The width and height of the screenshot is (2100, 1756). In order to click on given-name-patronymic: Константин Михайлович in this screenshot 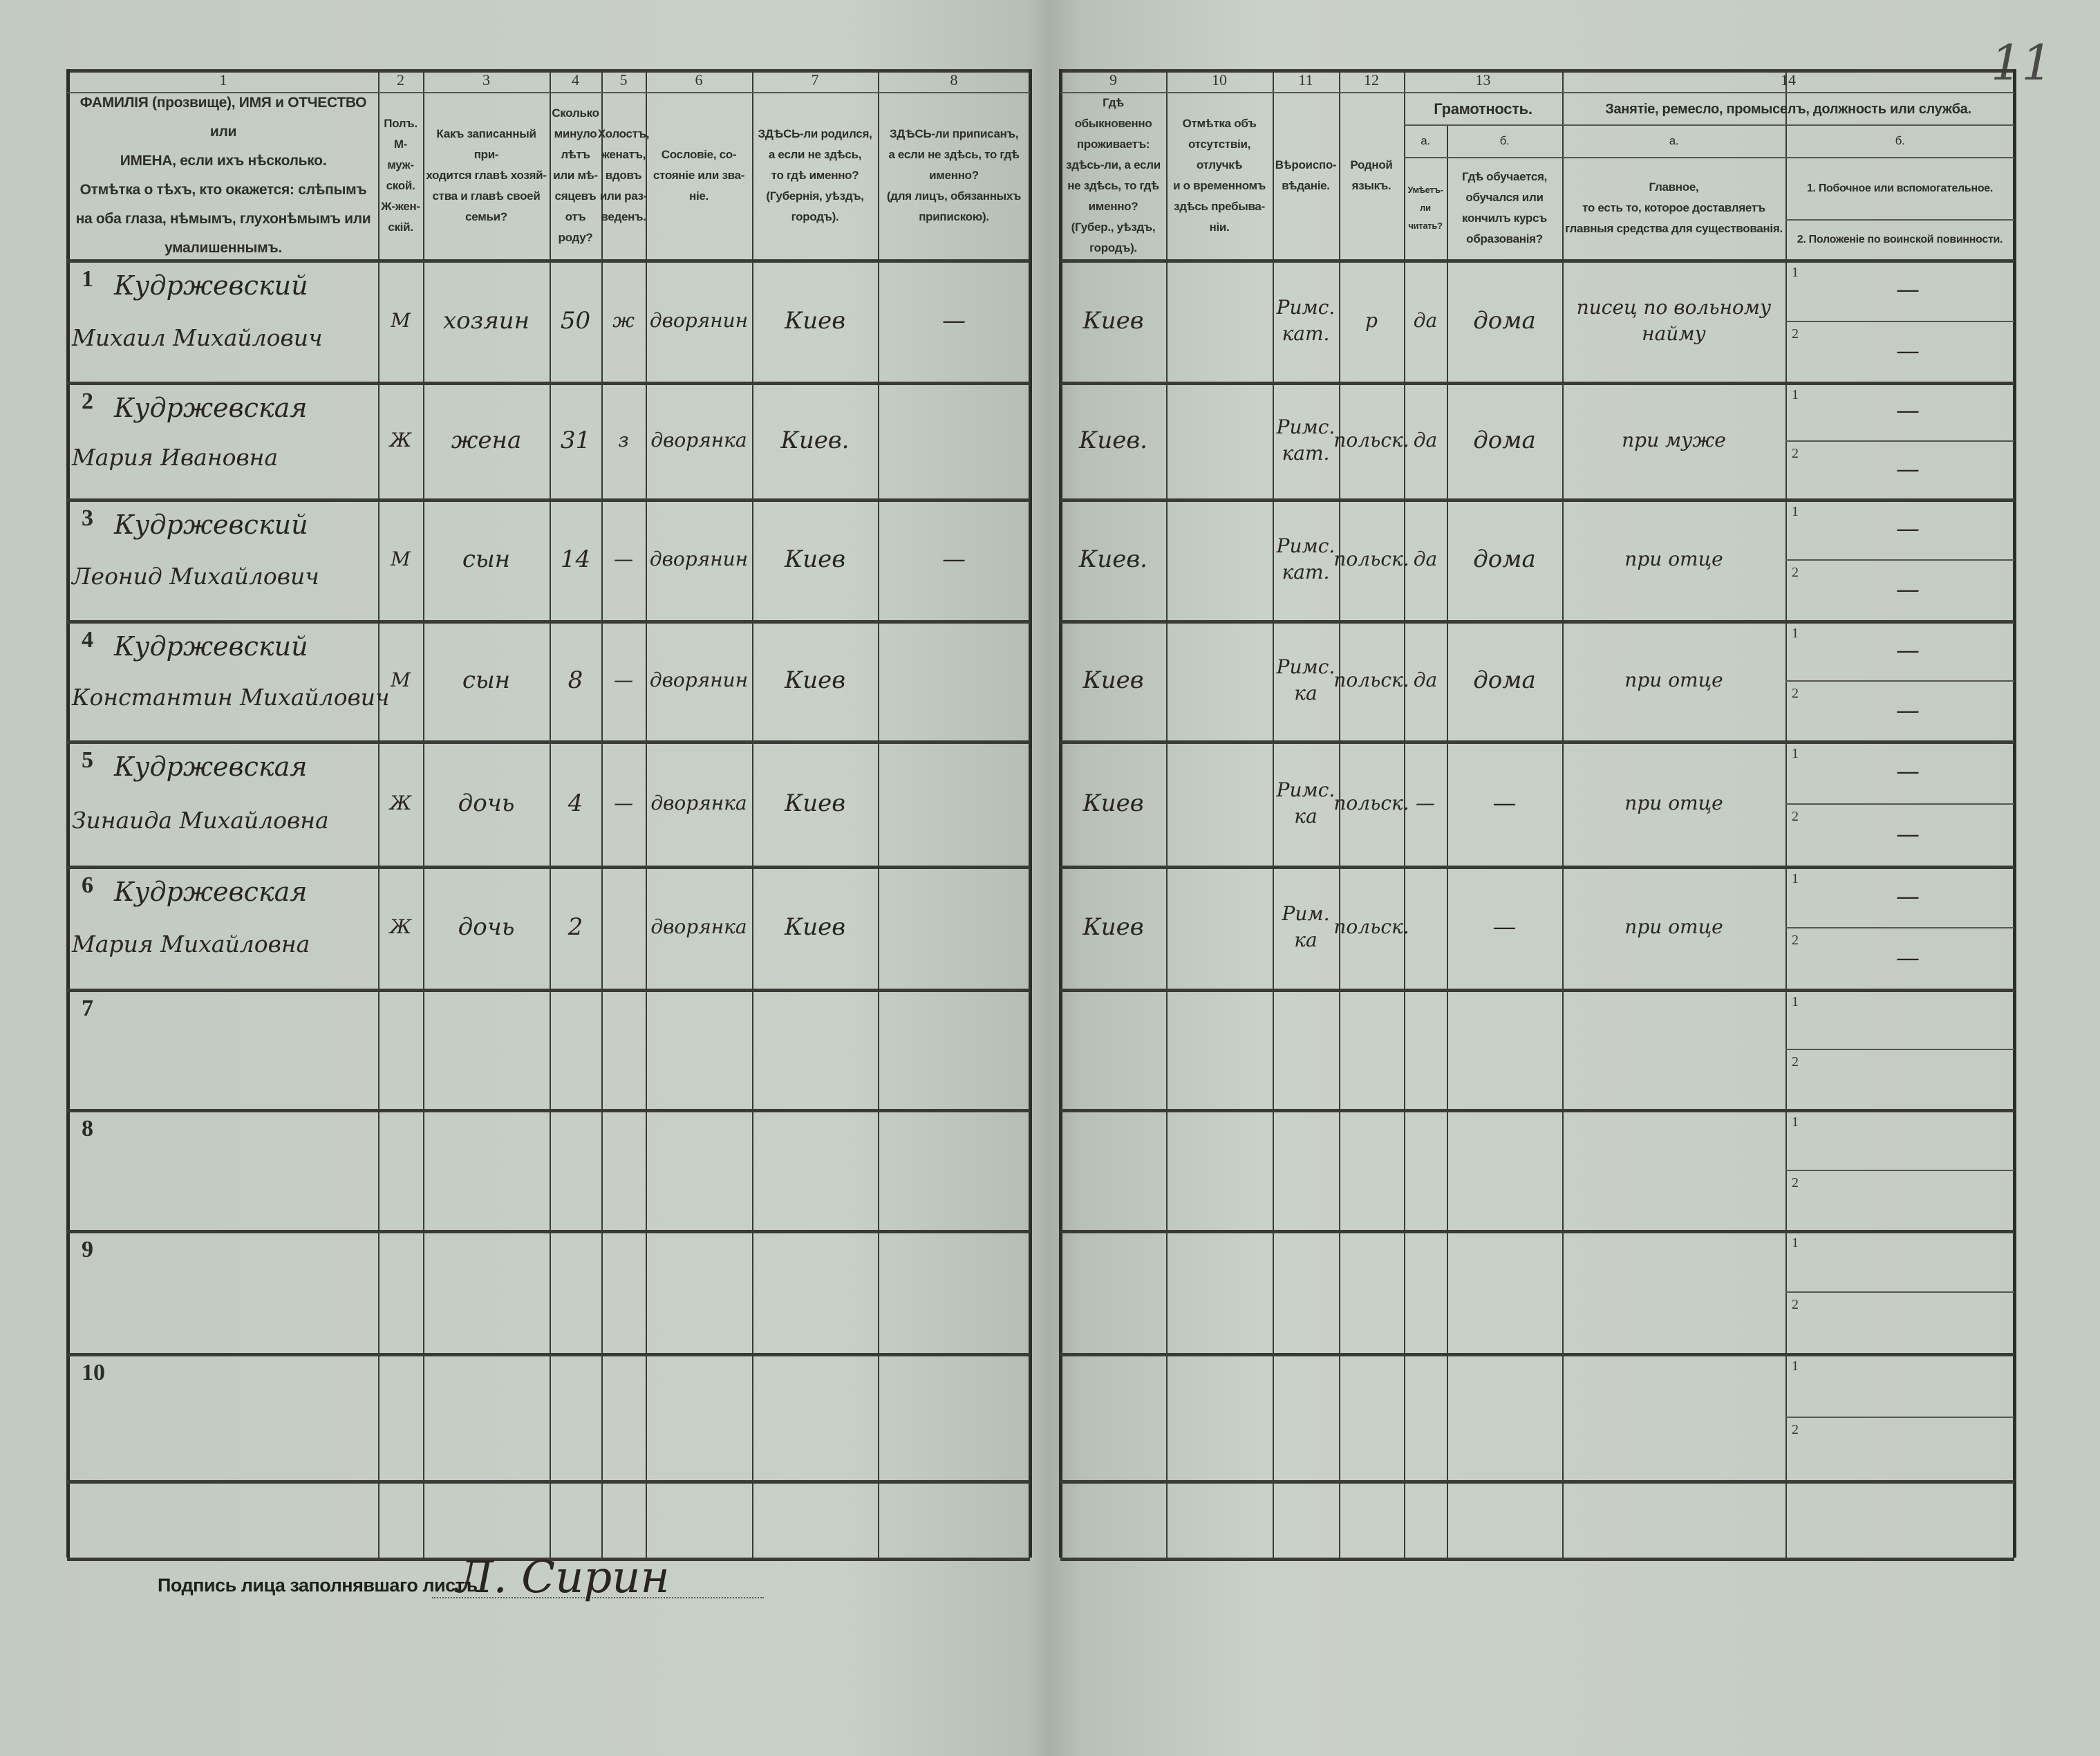, I will do `click(231, 697)`.